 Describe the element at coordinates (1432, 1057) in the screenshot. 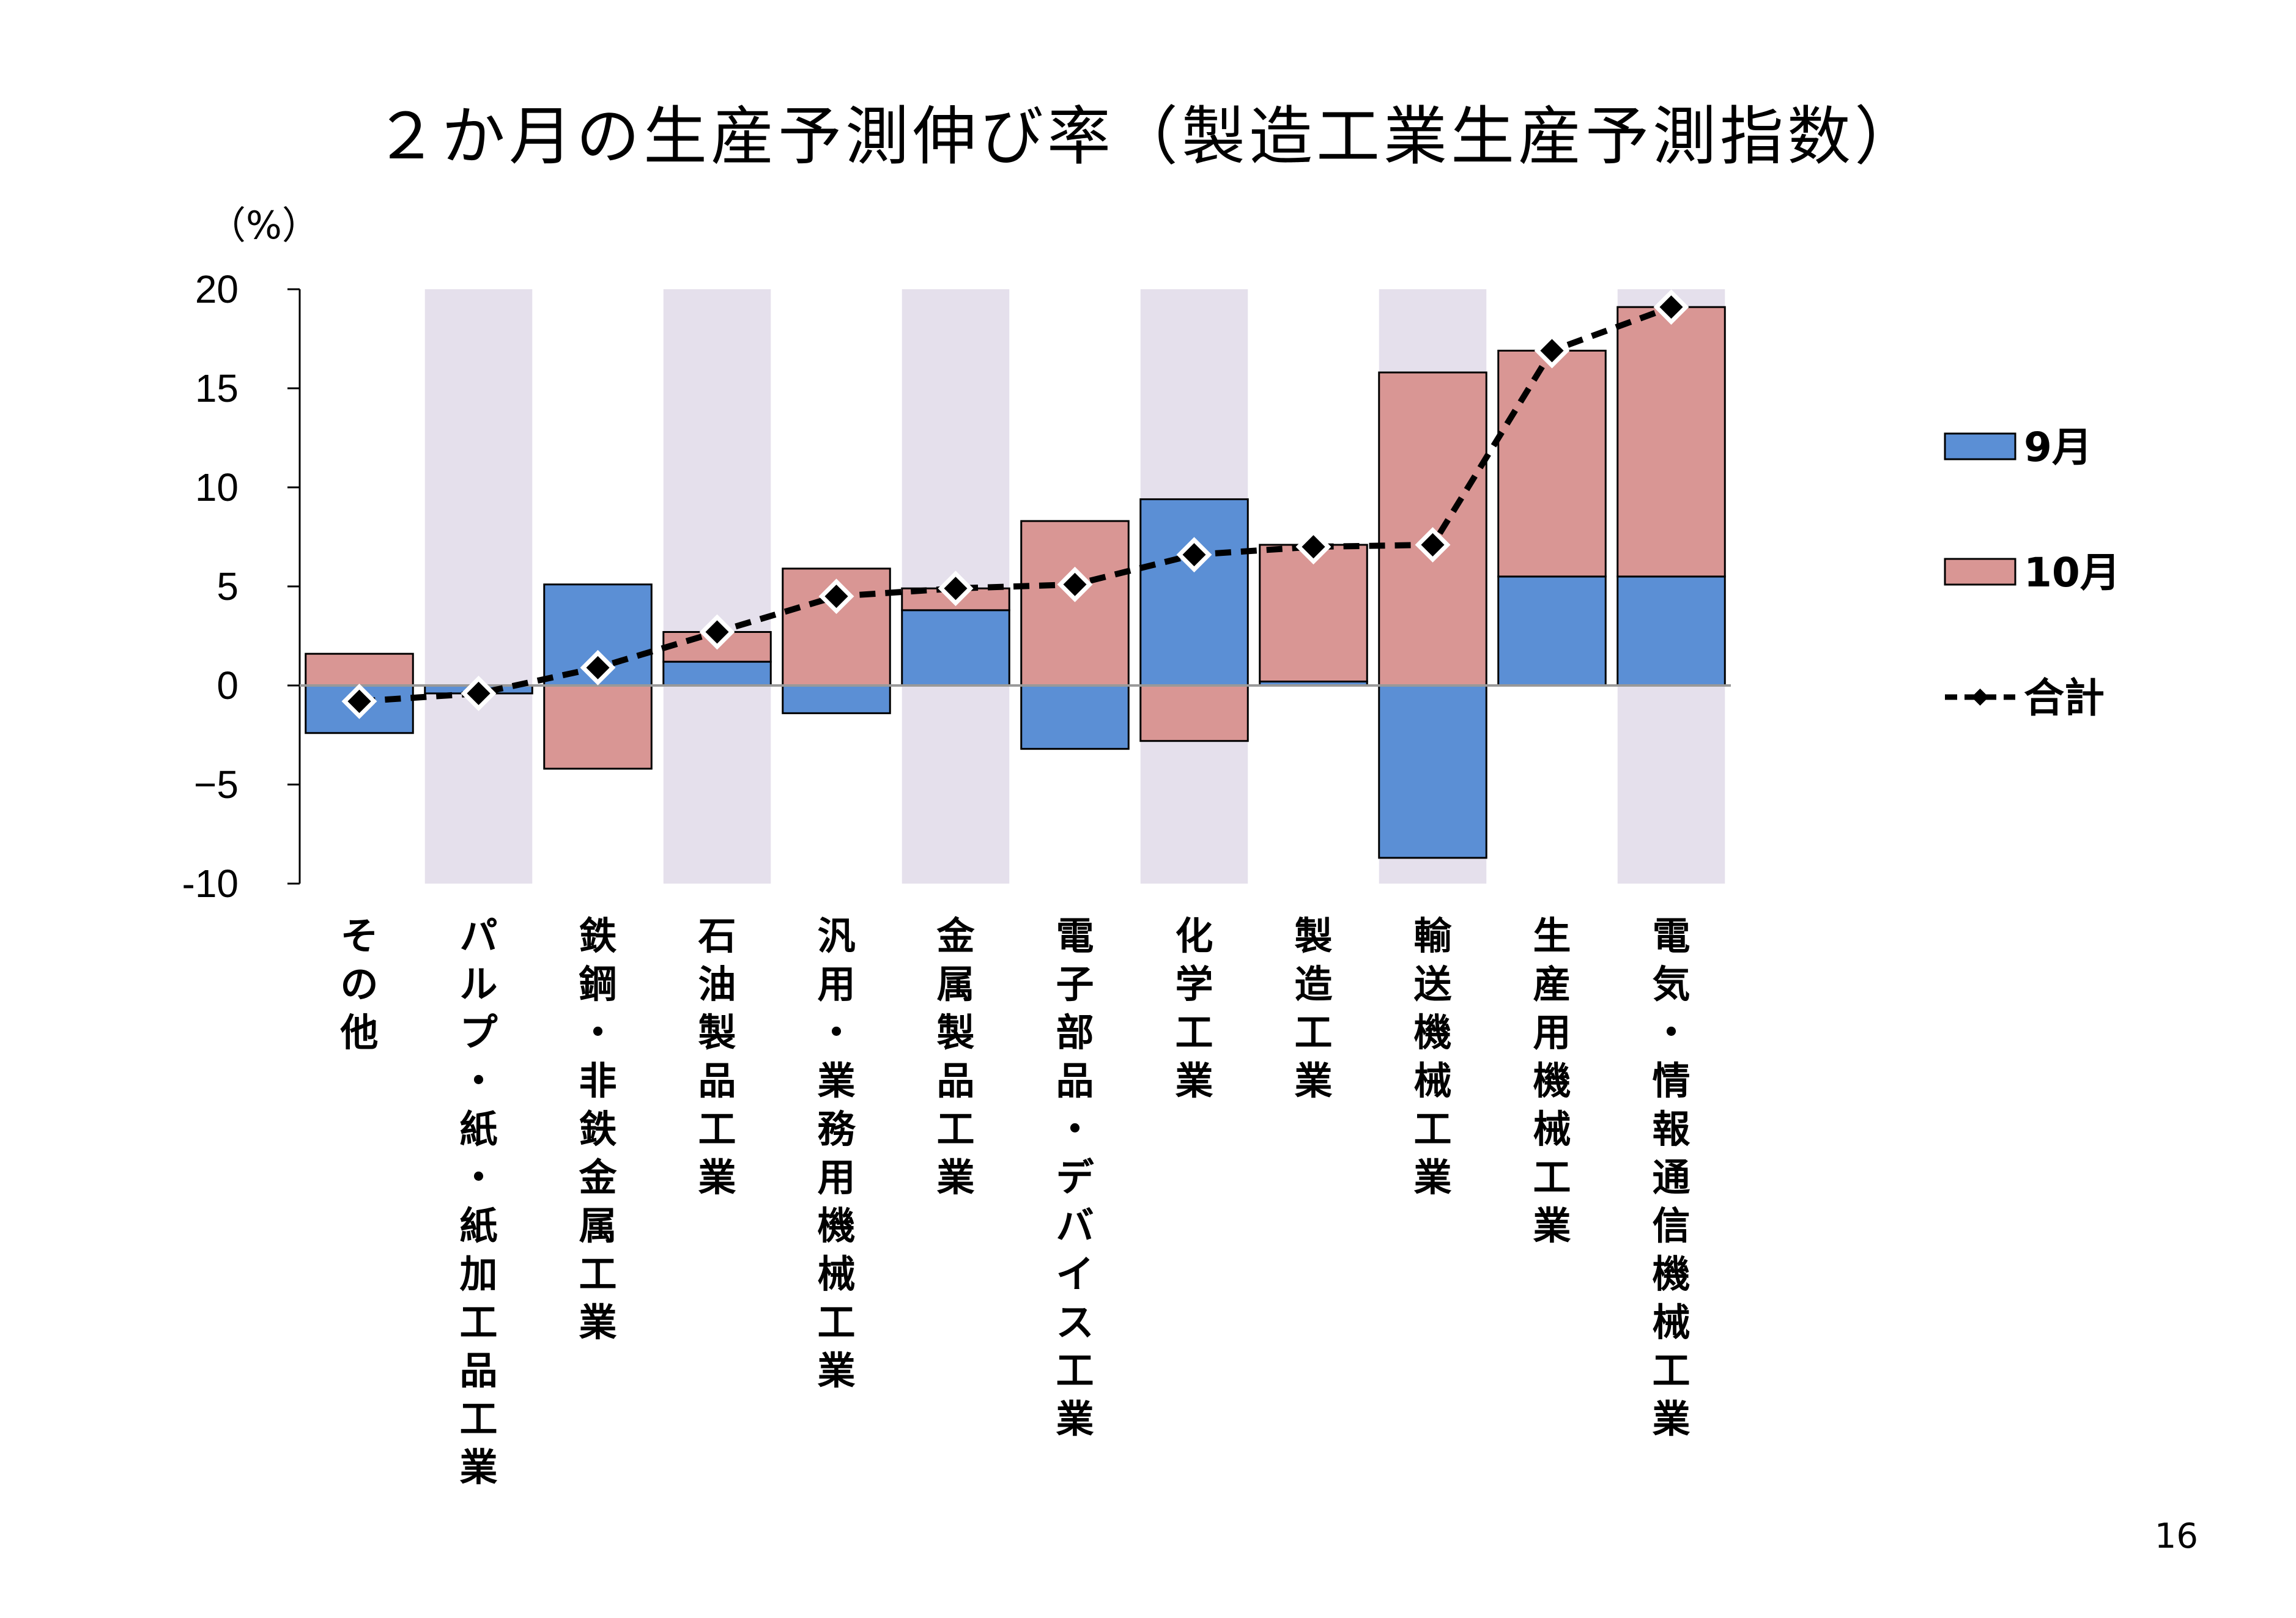

I see `category-label: 輸送機械工業` at that location.